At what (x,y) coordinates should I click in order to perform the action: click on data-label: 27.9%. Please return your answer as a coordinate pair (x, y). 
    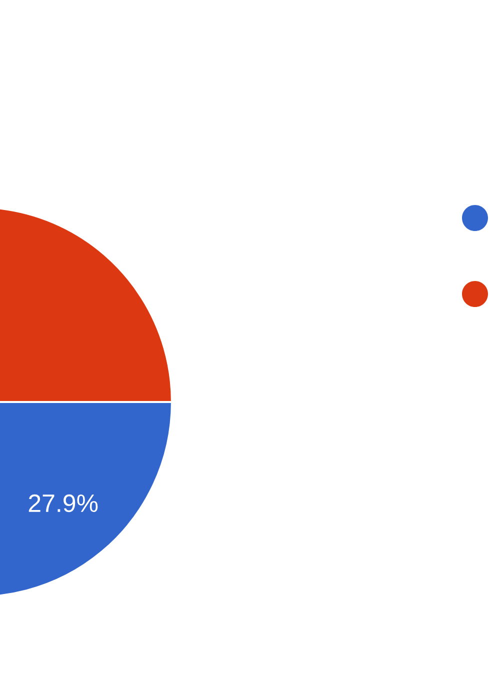
    Looking at the image, I should click on (63, 503).